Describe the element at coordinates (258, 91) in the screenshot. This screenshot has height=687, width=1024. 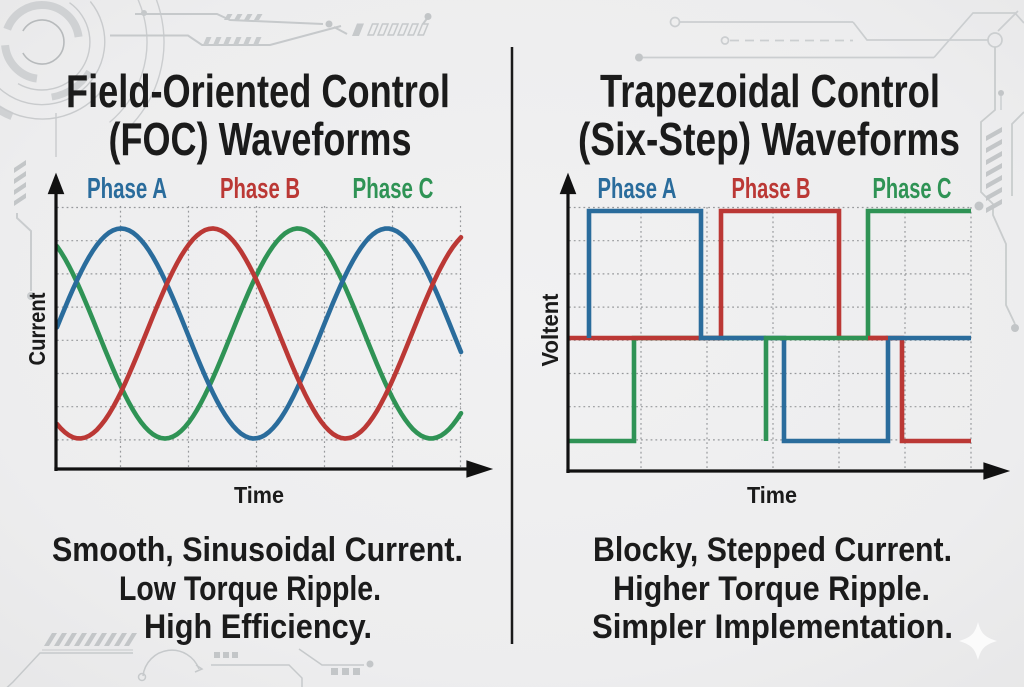
I see `svg-text: Field-Oriented Control` at that location.